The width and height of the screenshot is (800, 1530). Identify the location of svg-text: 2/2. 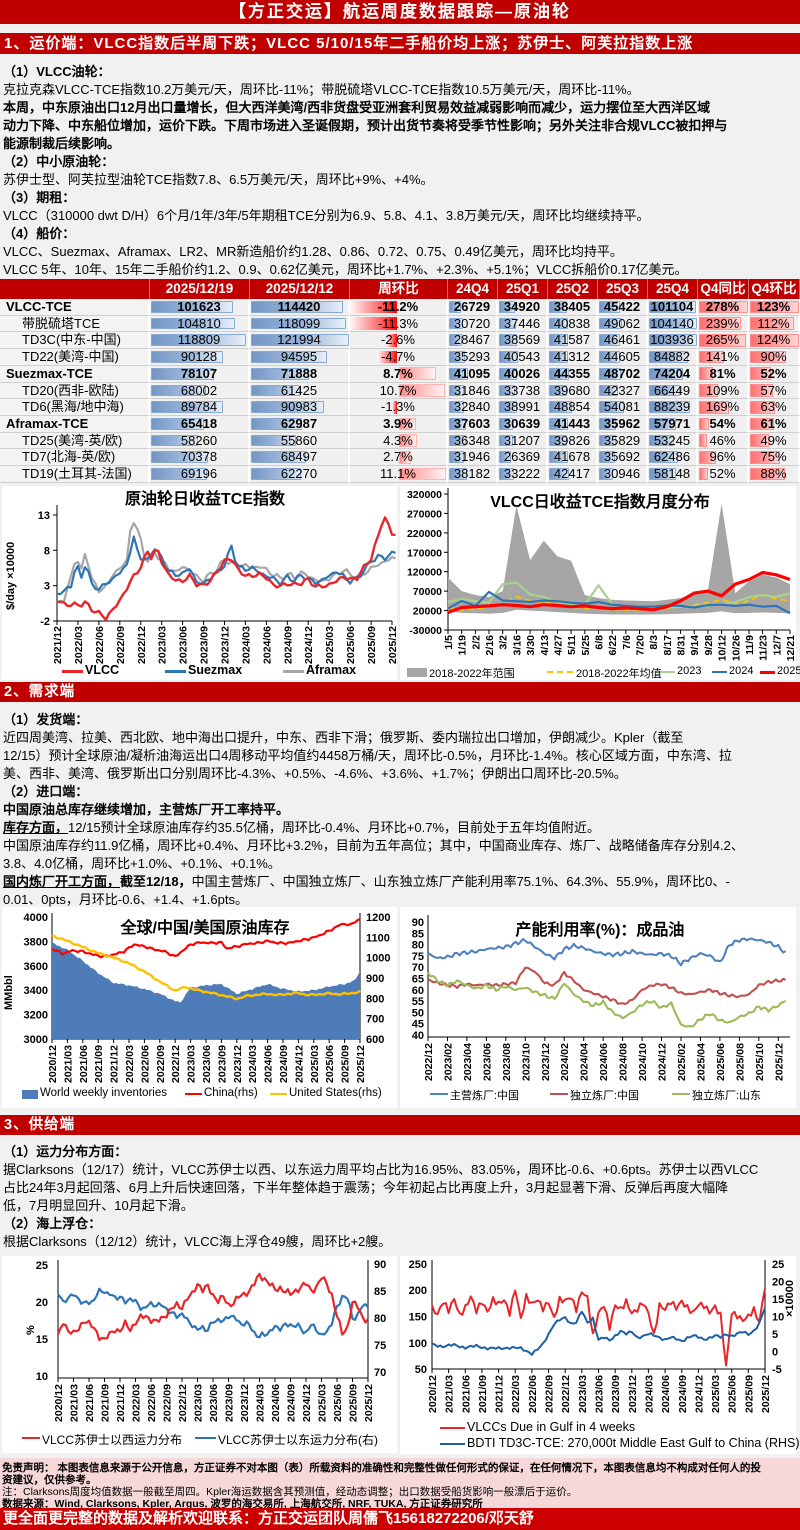
(476, 642).